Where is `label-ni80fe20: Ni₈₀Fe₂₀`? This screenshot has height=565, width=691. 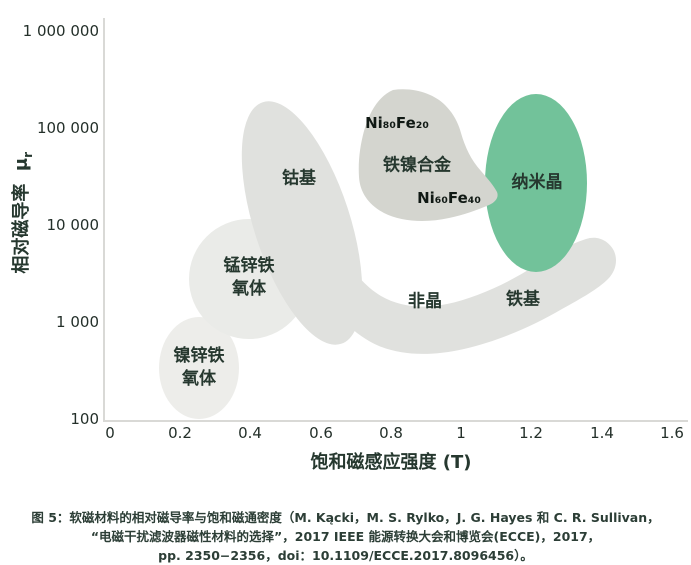
label-ni80fe20: Ni₈₀Fe₂₀ is located at coordinates (397, 123).